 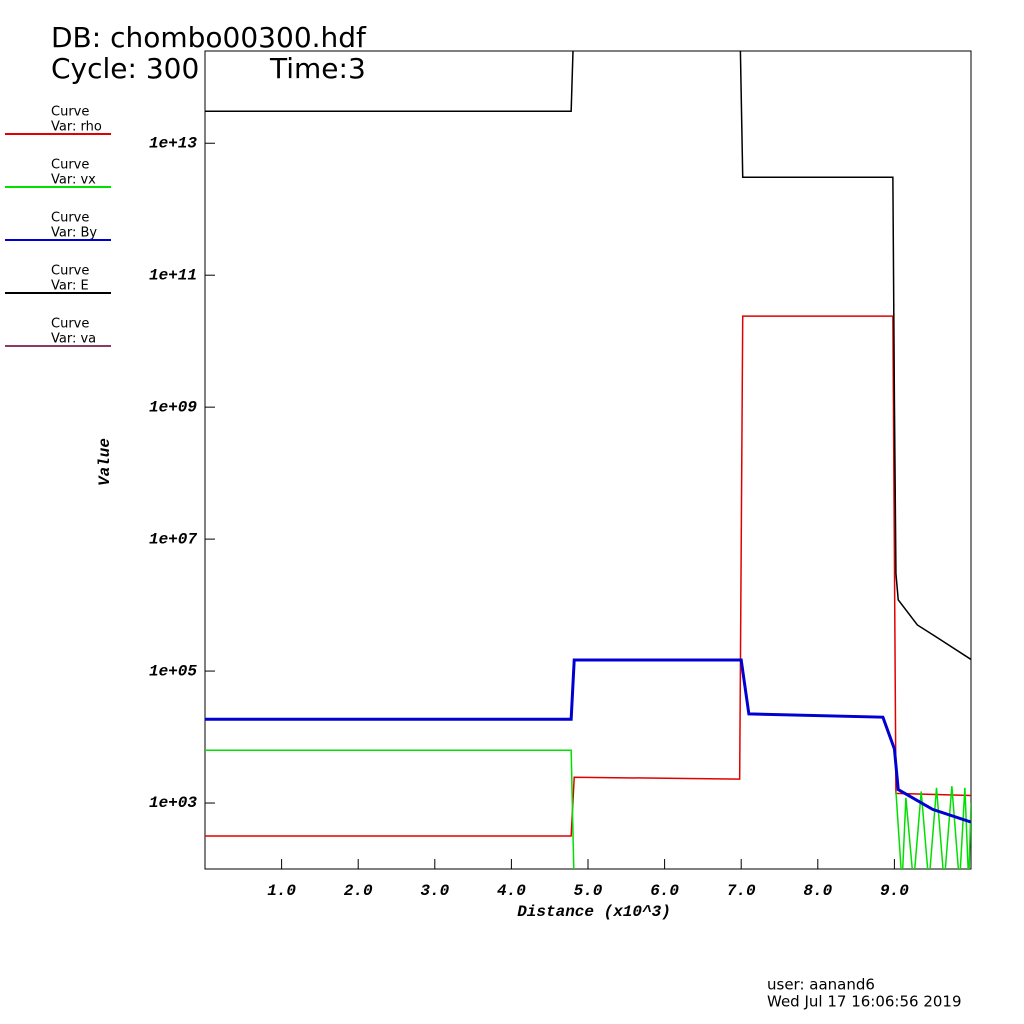 I want to click on x-tick-label: 5.0, so click(x=588, y=891).